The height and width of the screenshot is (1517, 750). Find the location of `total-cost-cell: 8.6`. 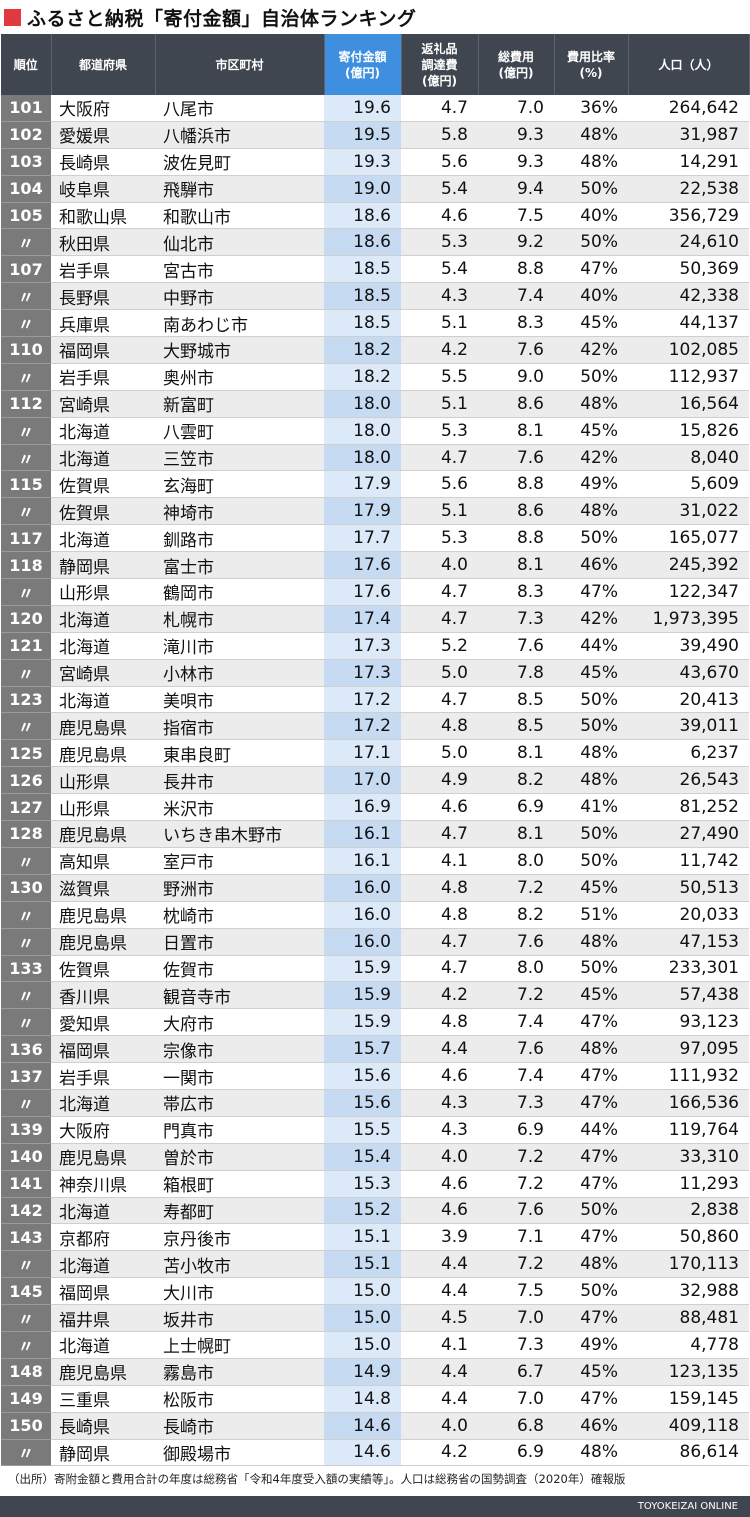

total-cost-cell: 8.6 is located at coordinates (516, 404).